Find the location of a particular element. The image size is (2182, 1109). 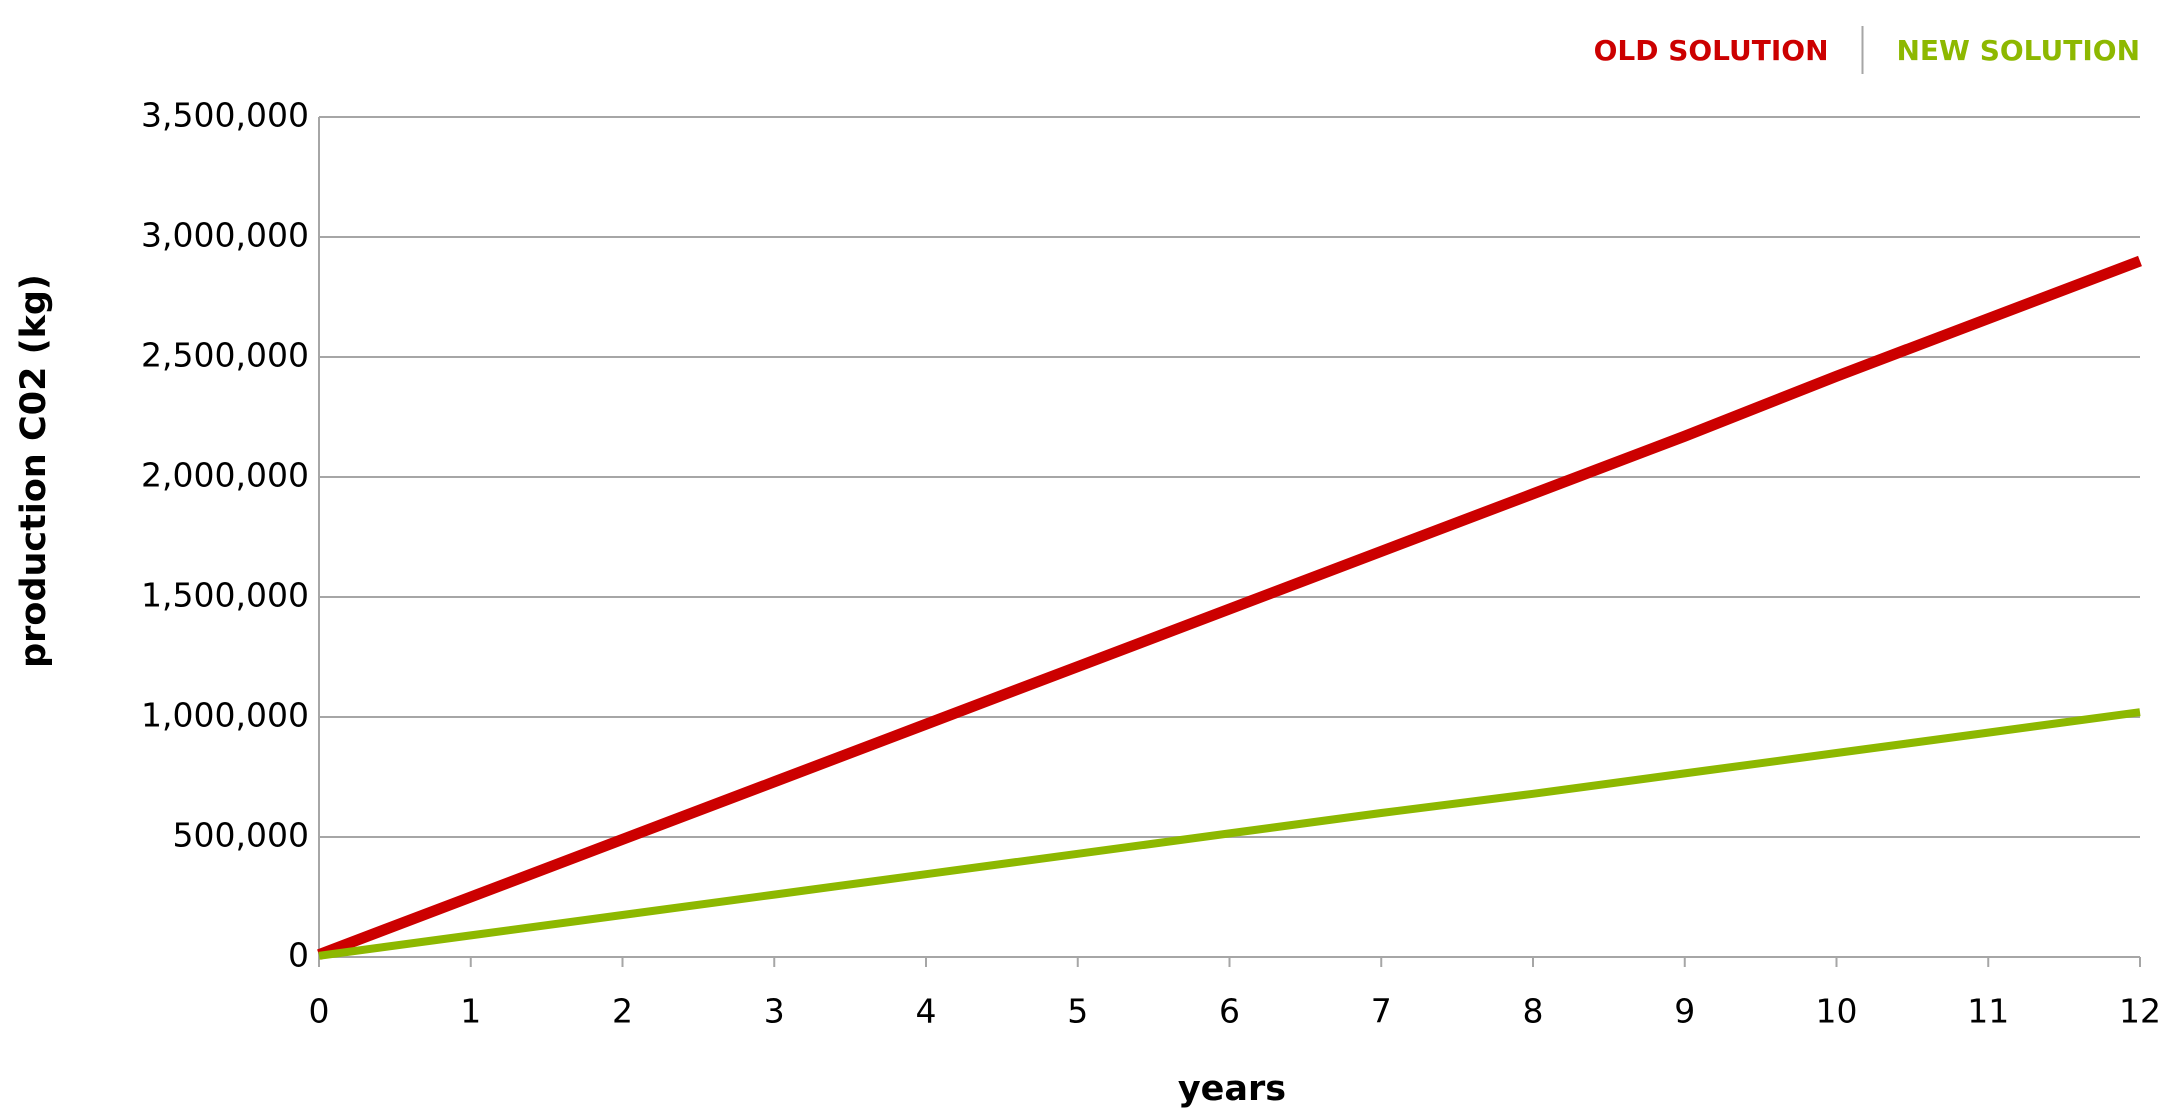

y-tick-label: 500,000 is located at coordinates (241, 835).